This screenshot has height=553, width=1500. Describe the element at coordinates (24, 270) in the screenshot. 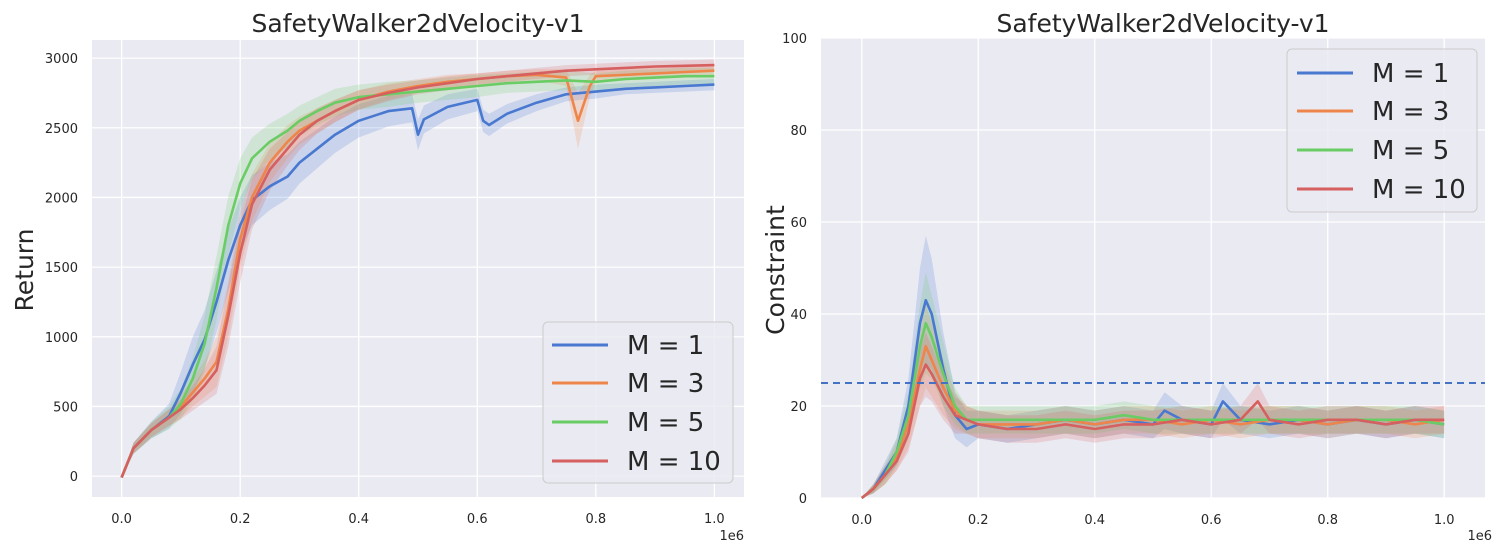

I see `return-y-label: Return` at that location.